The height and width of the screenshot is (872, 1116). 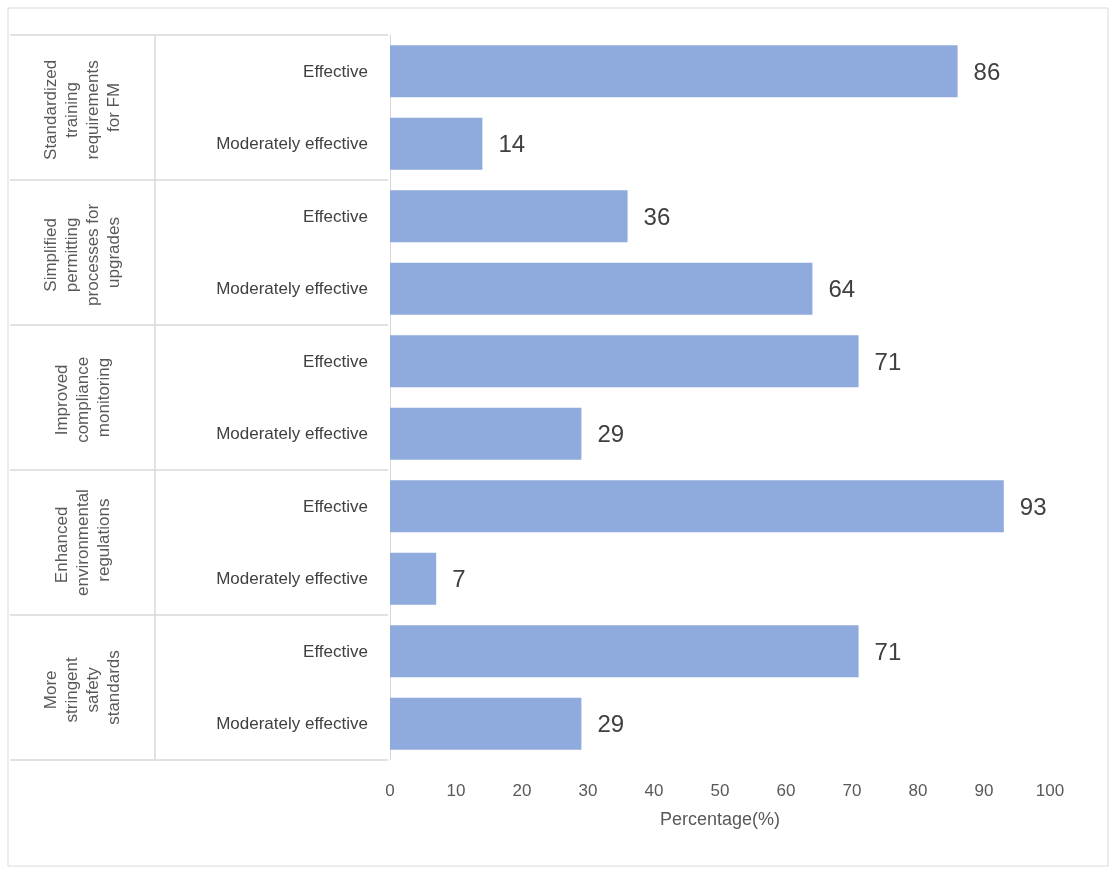 What do you see at coordinates (720, 790) in the screenshot?
I see `x-tick-label: 50` at bounding box center [720, 790].